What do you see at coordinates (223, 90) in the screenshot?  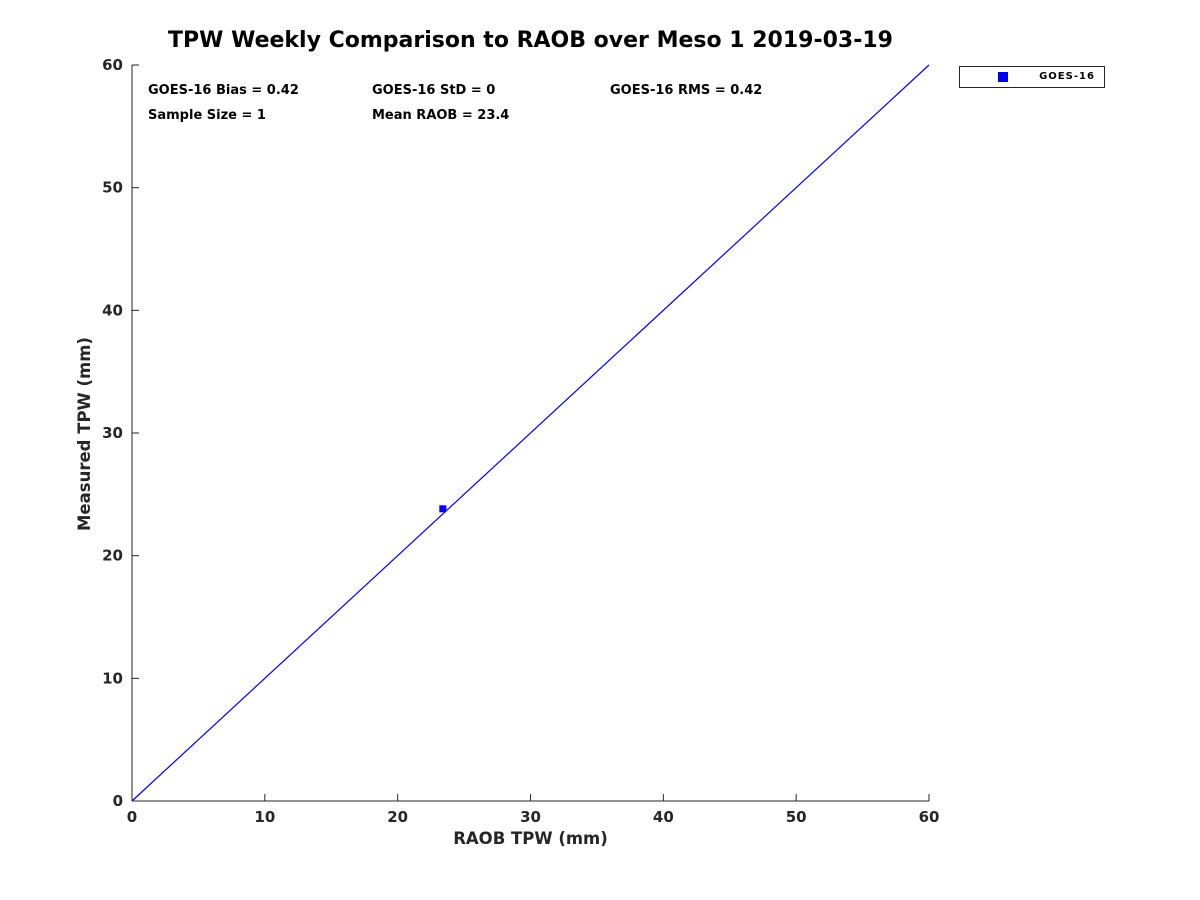 I see `stat-bias: GOES-16 Bias = 0.42` at bounding box center [223, 90].